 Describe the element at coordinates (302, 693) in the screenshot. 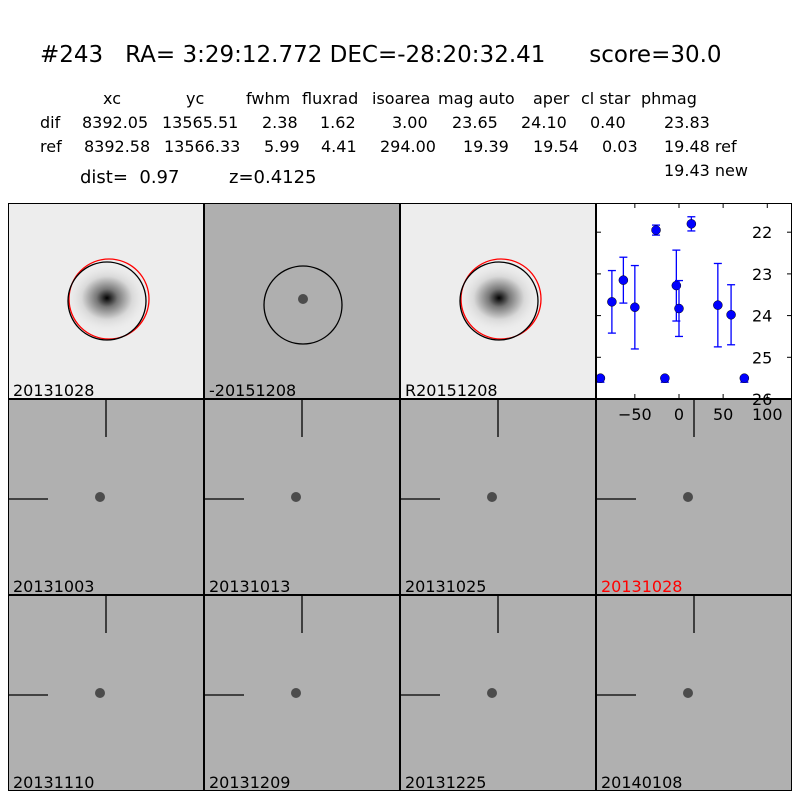

I see `epoch-cutout: 20131209` at that location.